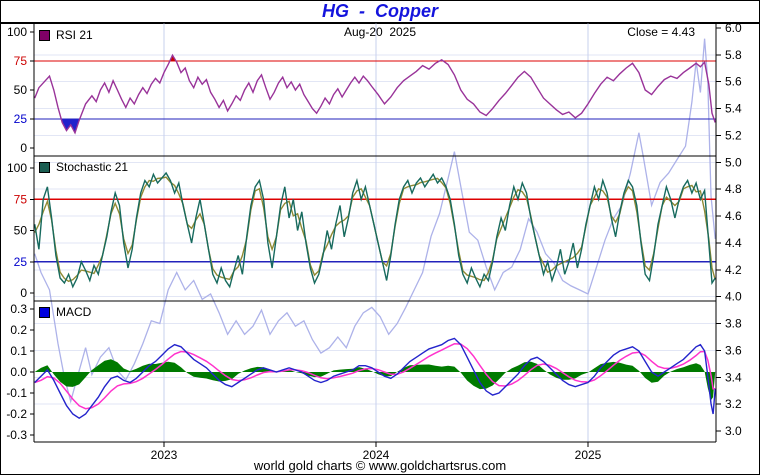 The height and width of the screenshot is (475, 760). Describe the element at coordinates (733, 324) in the screenshot. I see `right-axis-label: 3.8` at that location.